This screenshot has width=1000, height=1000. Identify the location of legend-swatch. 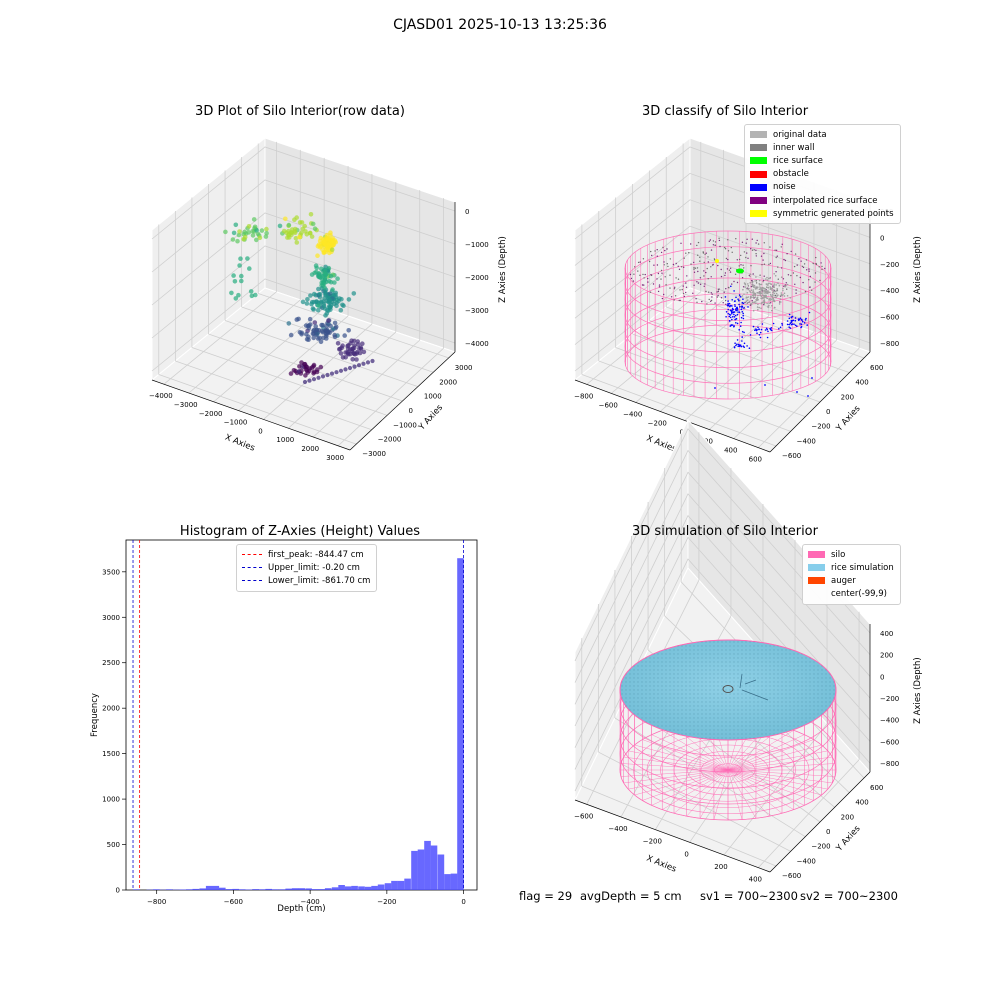
(758, 187).